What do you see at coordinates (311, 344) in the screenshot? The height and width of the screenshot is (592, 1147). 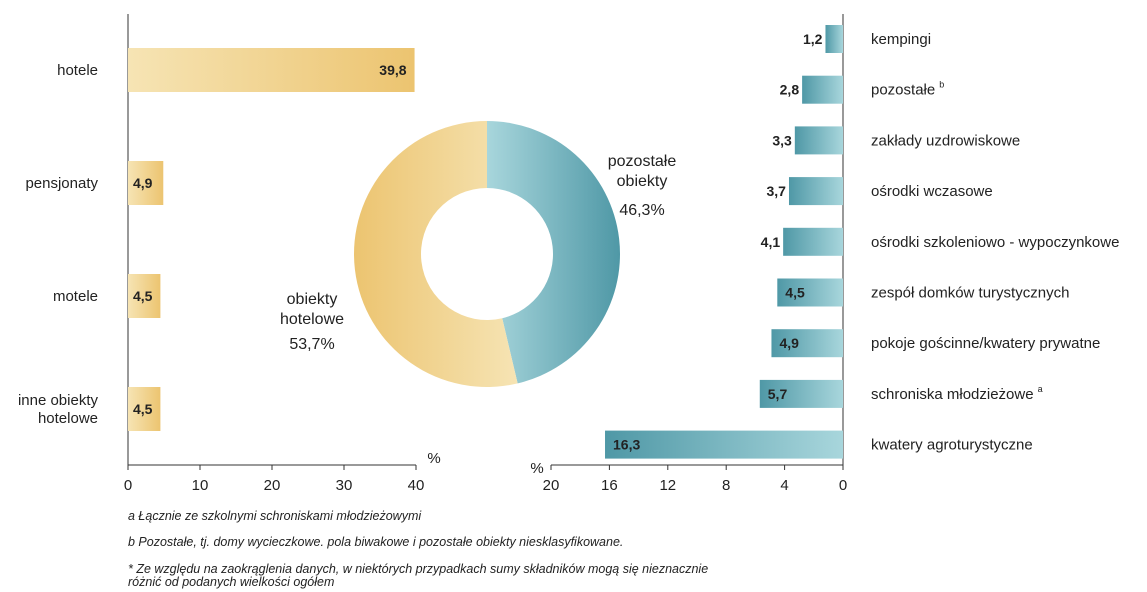 I see `donut-value-hotel: 53,7%` at bounding box center [311, 344].